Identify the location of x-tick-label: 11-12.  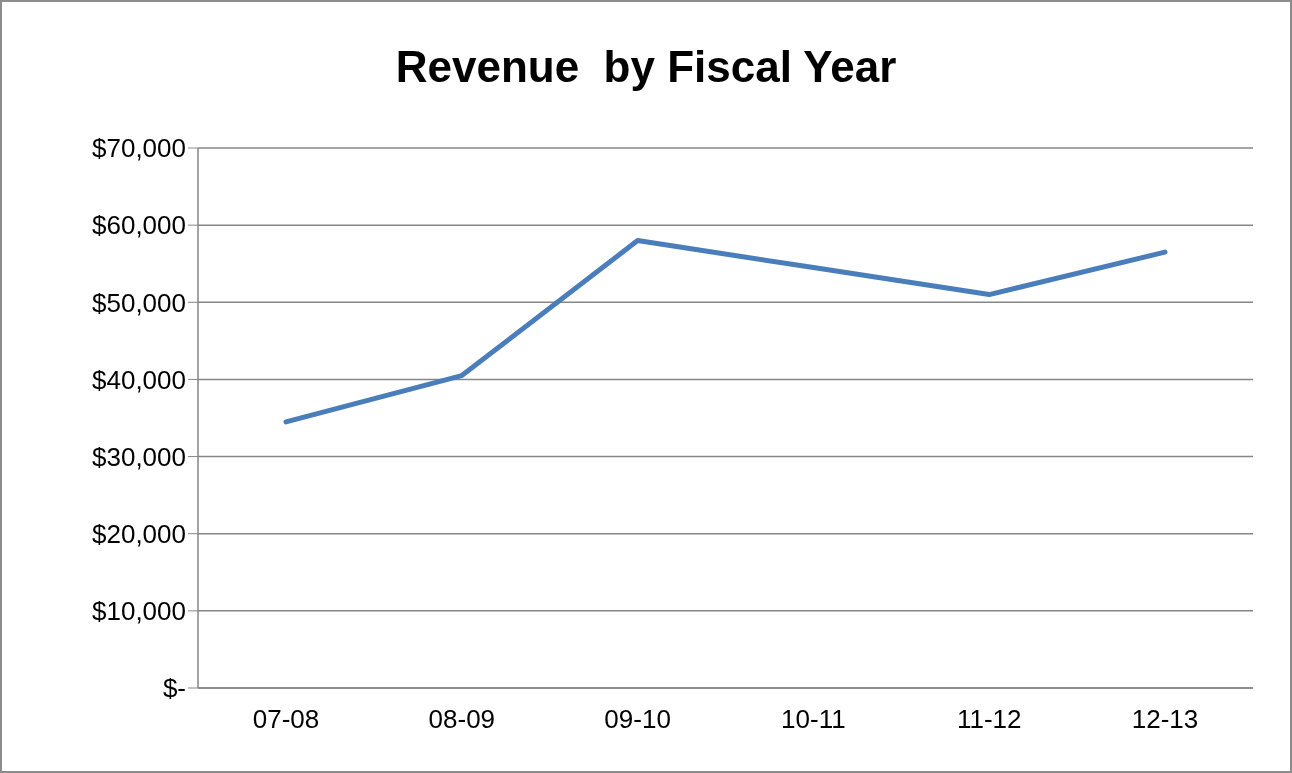
(989, 719).